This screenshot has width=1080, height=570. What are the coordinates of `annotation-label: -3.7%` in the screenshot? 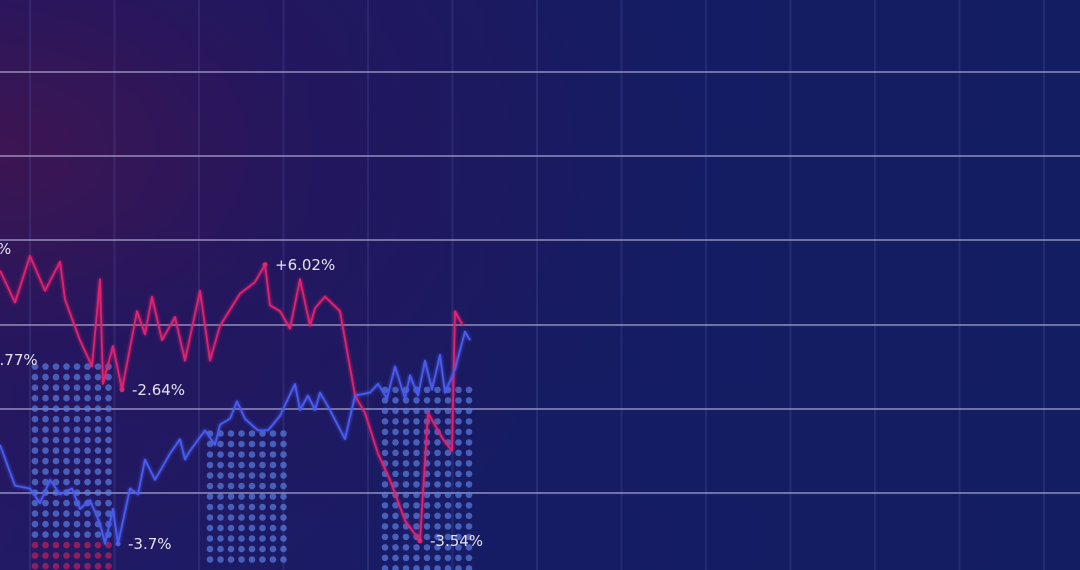 It's located at (150, 543).